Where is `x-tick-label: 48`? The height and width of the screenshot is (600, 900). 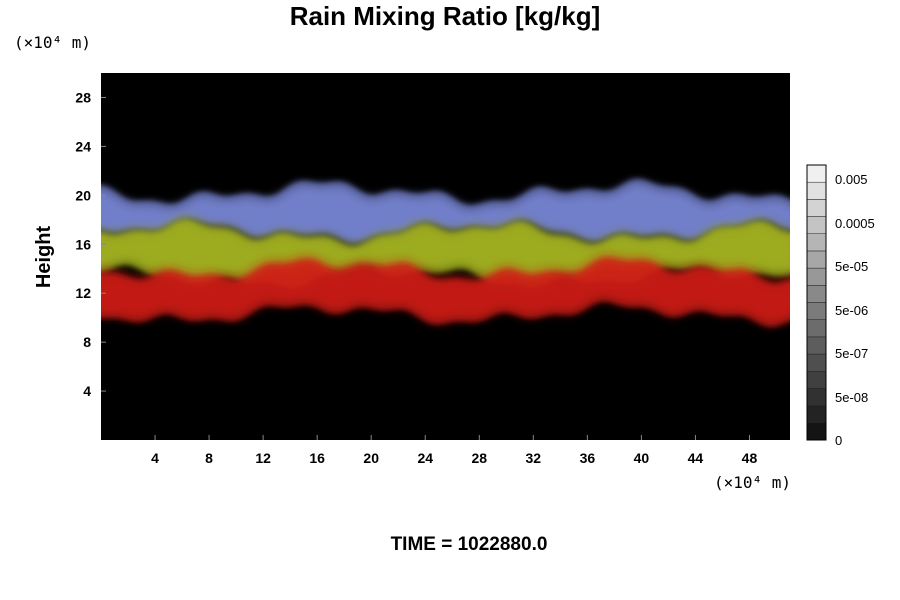
x-tick-label: 48 is located at coordinates (750, 458).